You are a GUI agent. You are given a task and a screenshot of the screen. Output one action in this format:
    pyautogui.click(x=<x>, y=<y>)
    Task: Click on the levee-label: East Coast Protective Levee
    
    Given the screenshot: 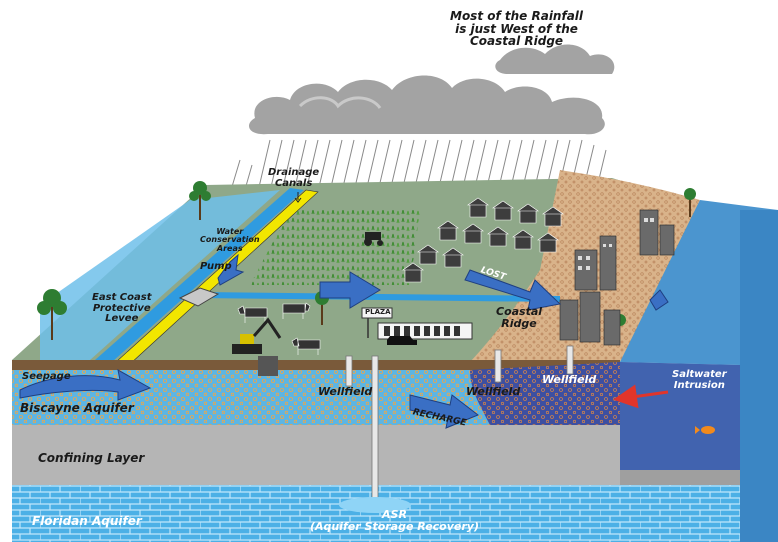 What is the action you would take?
    pyautogui.click(x=122, y=308)
    